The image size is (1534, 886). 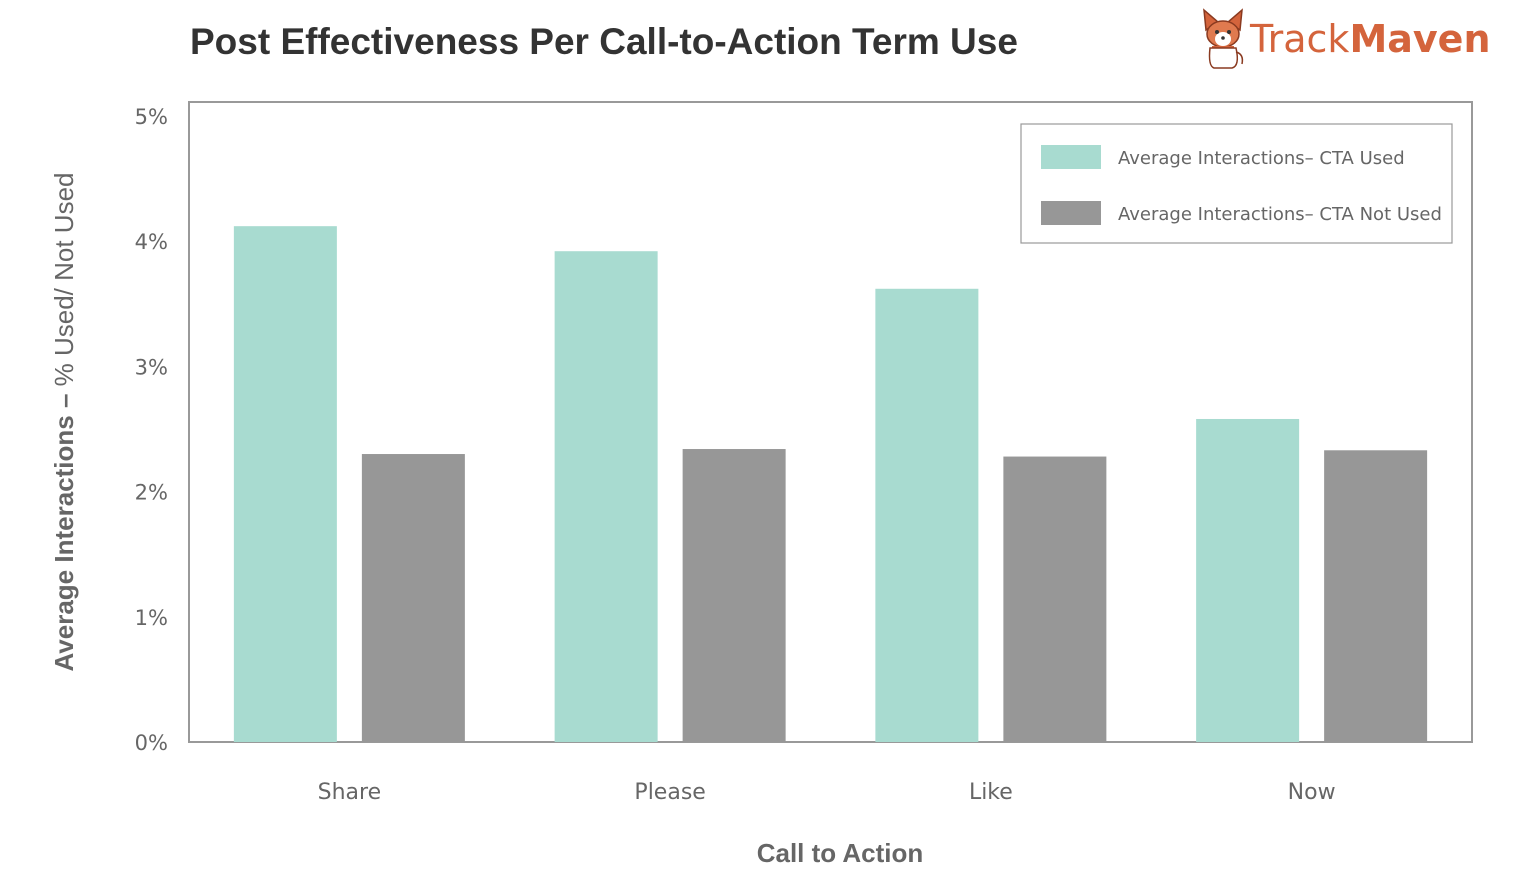 What do you see at coordinates (1280, 214) in the screenshot?
I see `legend-label-not-used: Average Interactions– CTA Not Used` at bounding box center [1280, 214].